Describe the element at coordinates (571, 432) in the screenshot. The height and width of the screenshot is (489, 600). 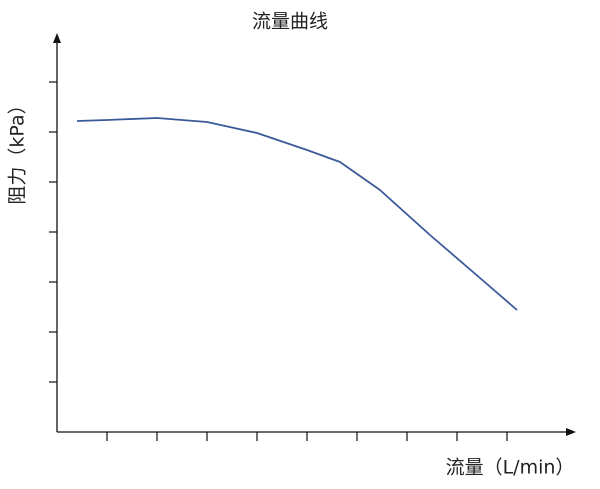
I see `x-axis-arrow` at that location.